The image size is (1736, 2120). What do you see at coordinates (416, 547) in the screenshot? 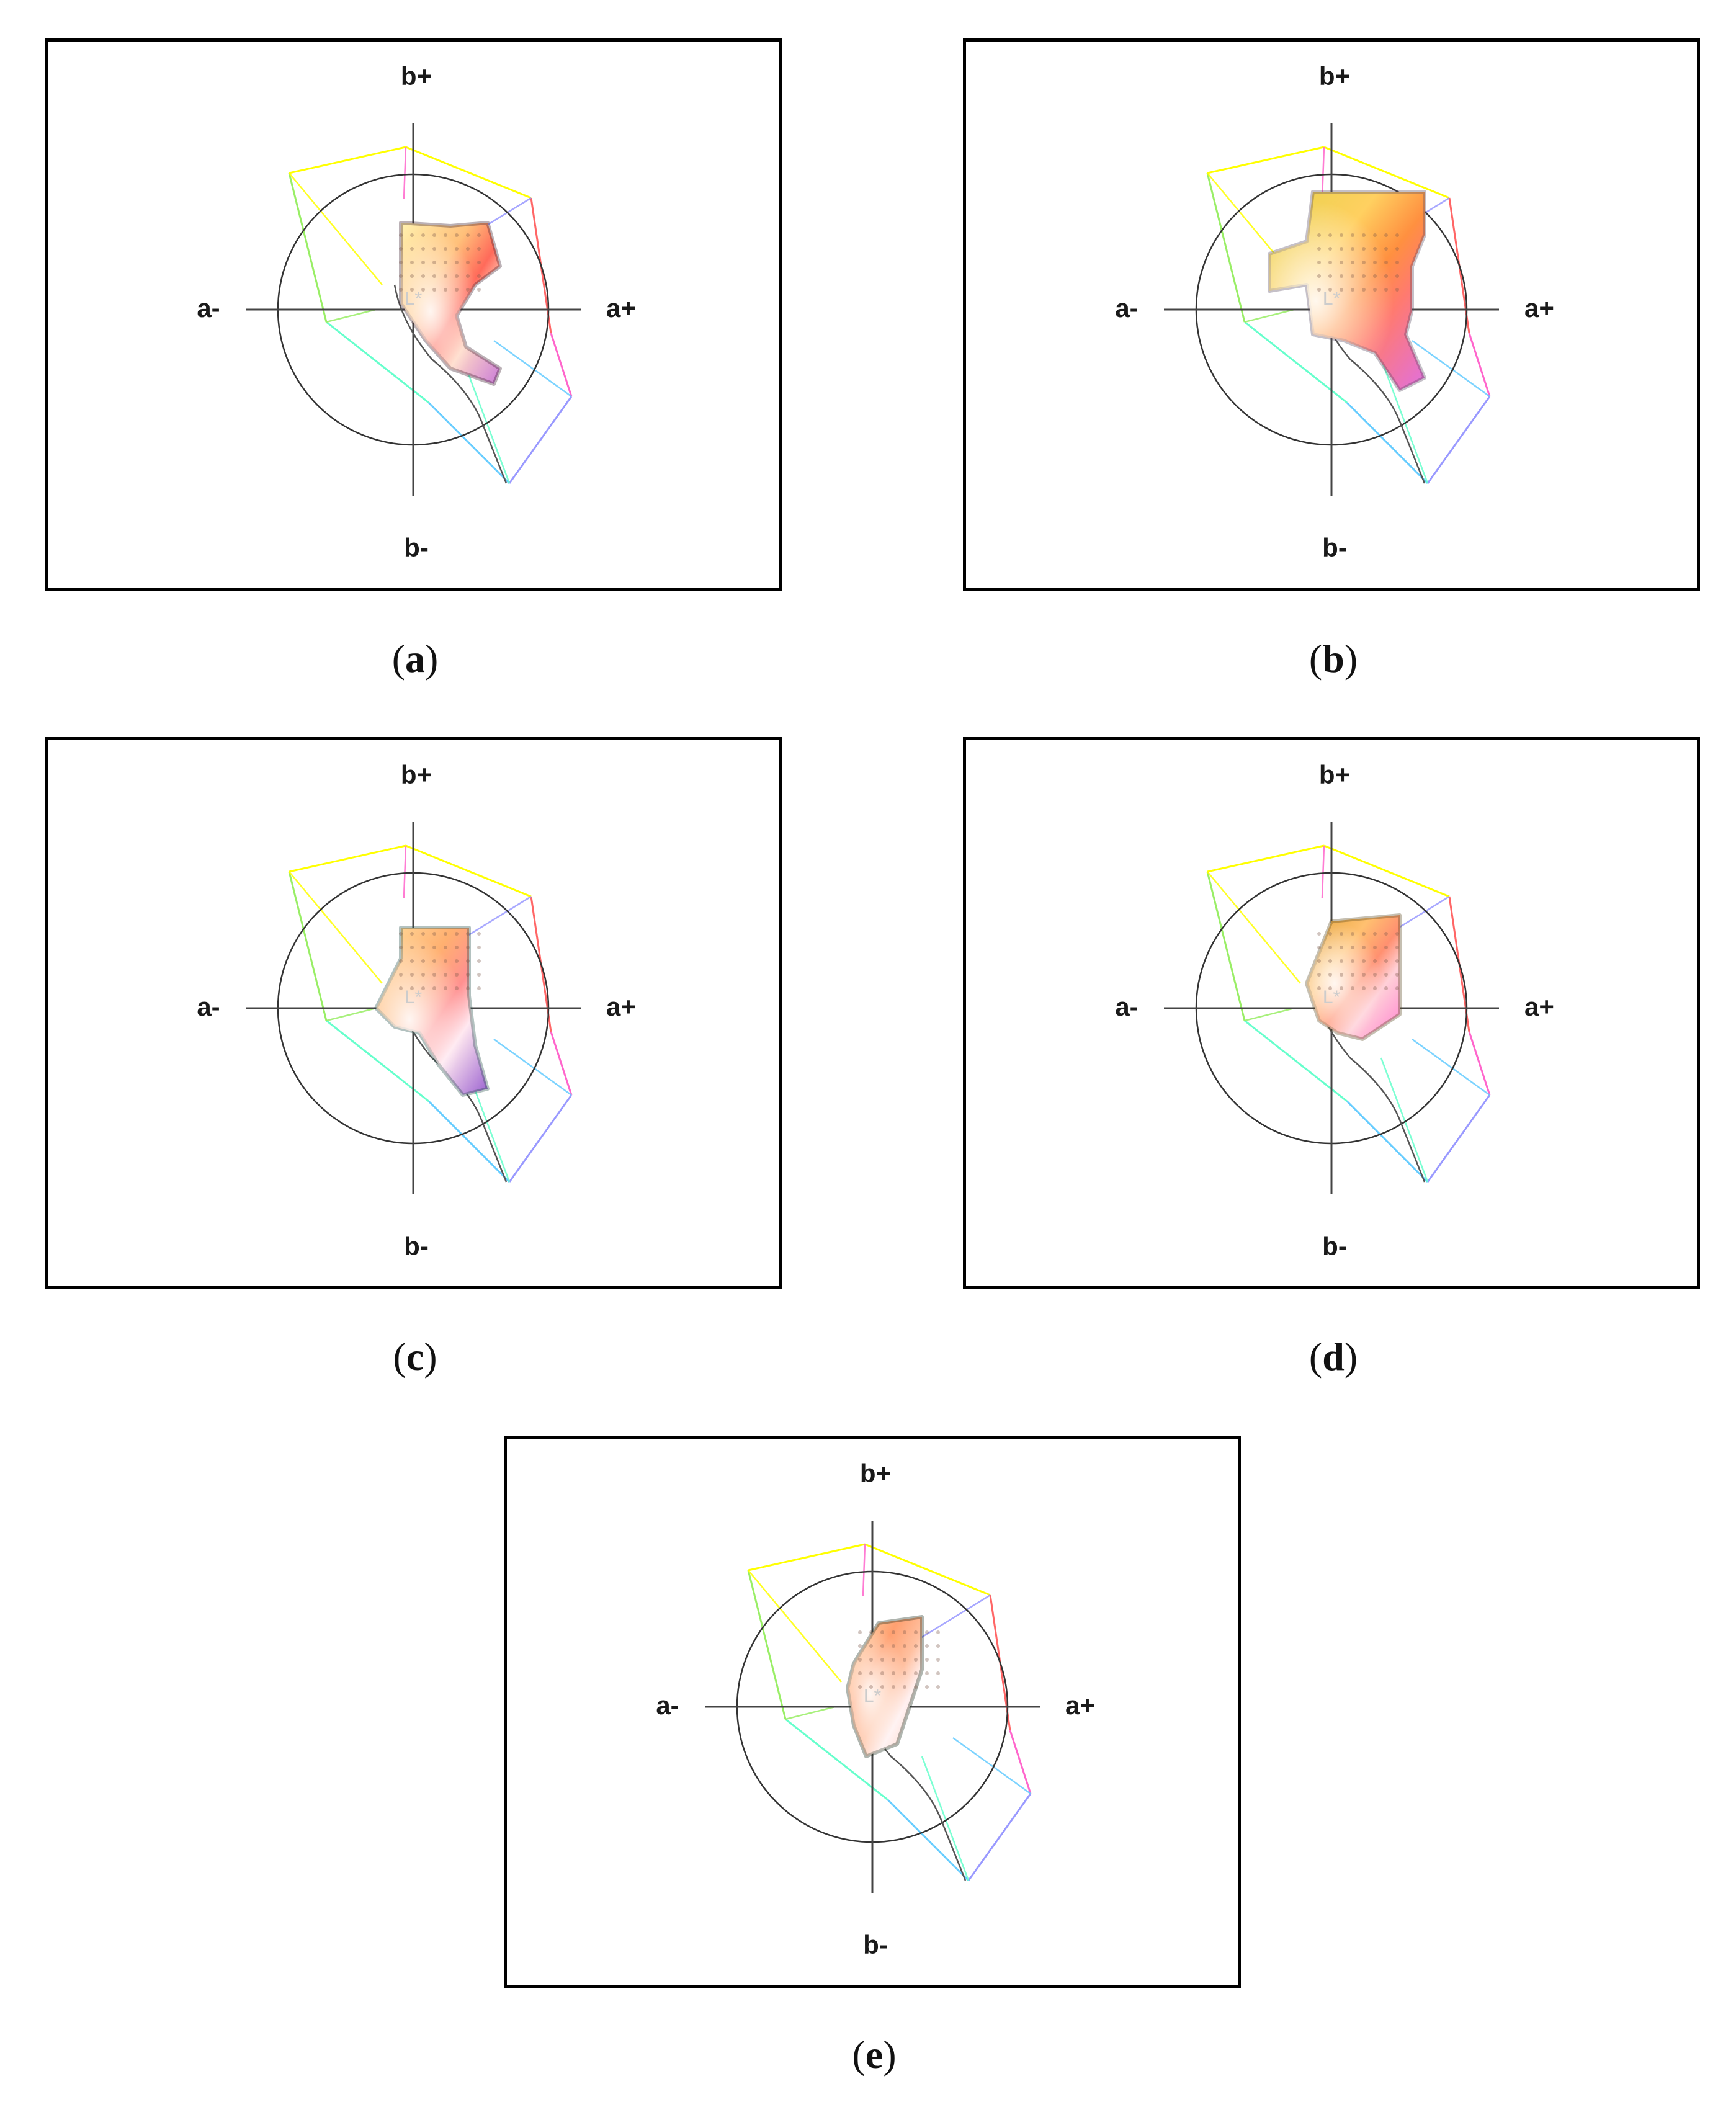
I see `label-b-minus: b-` at bounding box center [416, 547].